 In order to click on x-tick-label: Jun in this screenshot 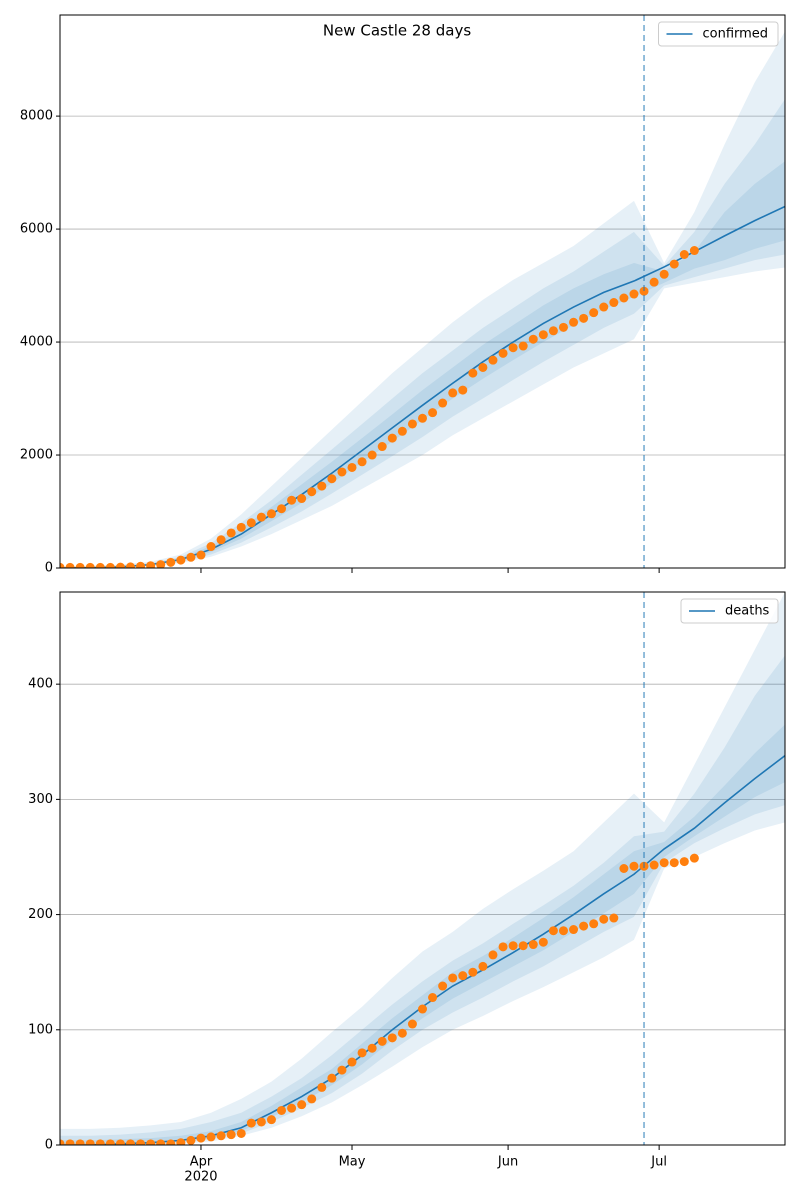, I will do `click(507, 1162)`.